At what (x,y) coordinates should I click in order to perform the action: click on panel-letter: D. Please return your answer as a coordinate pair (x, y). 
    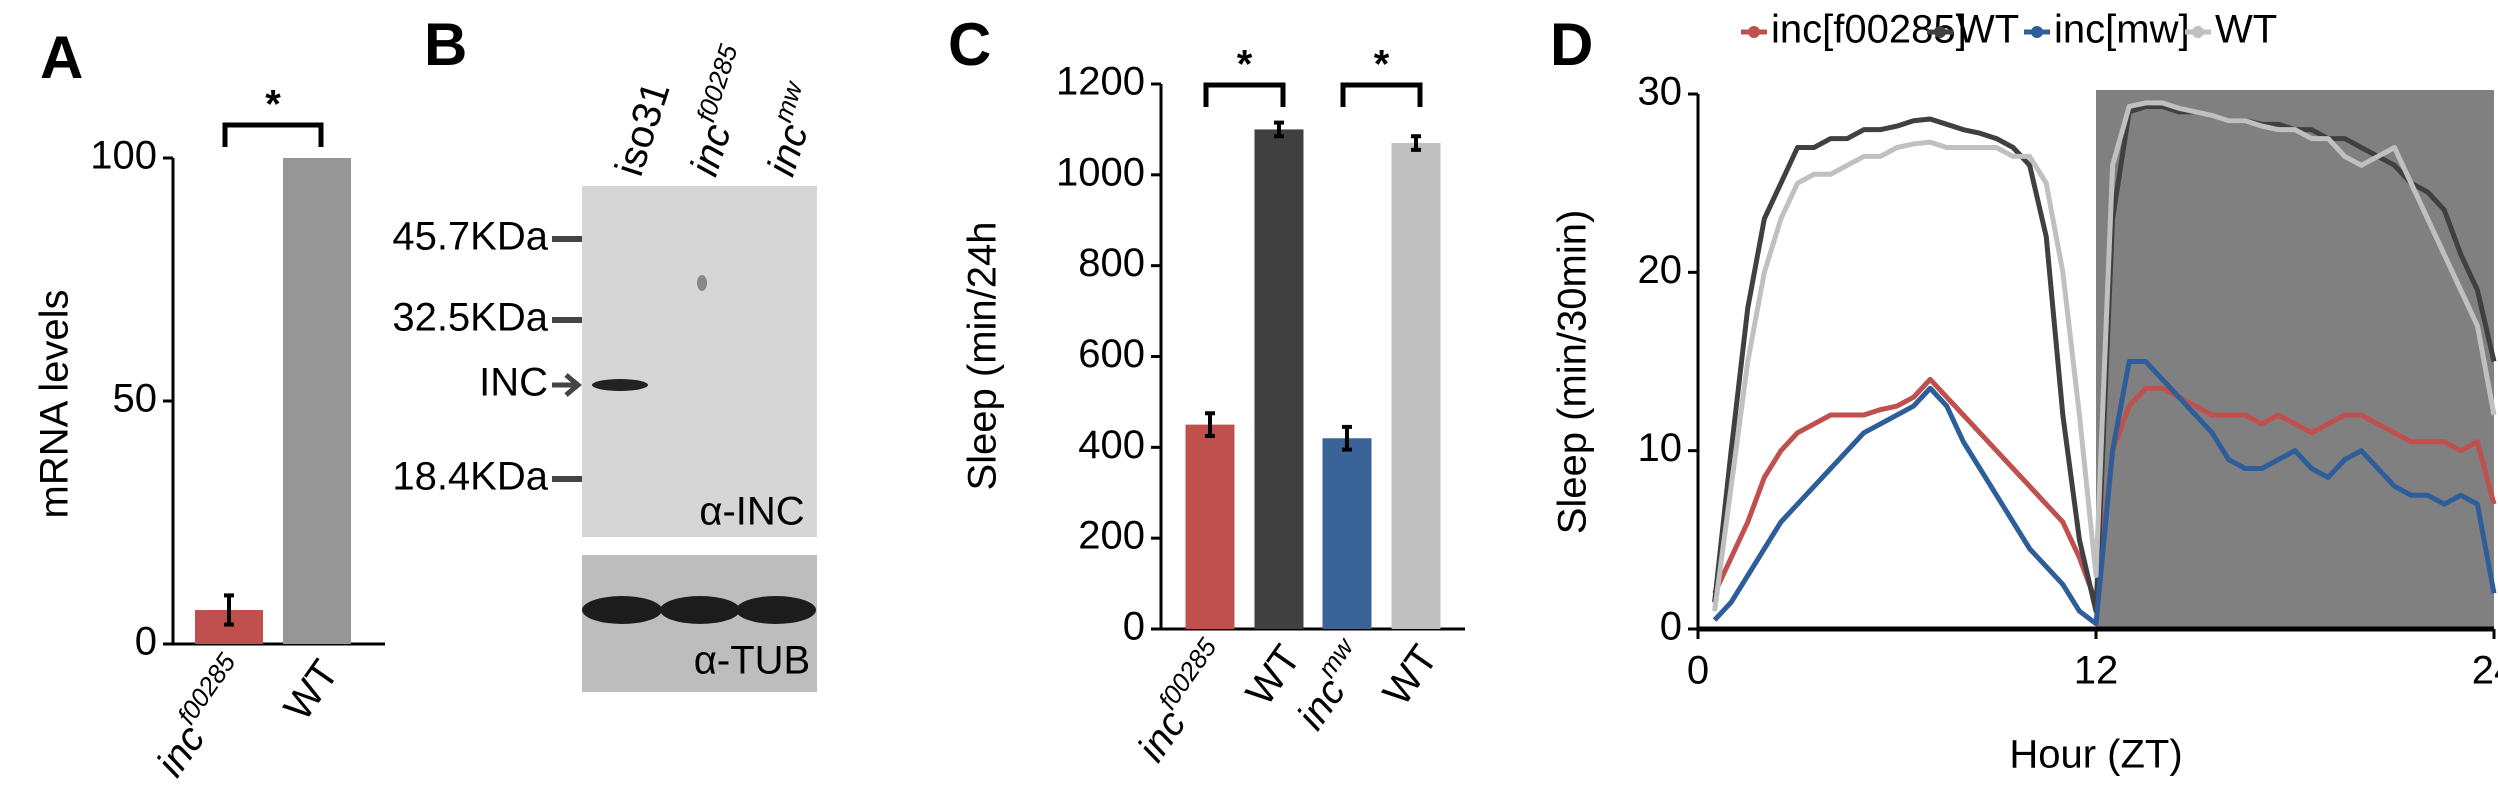
    Looking at the image, I should click on (1571, 44).